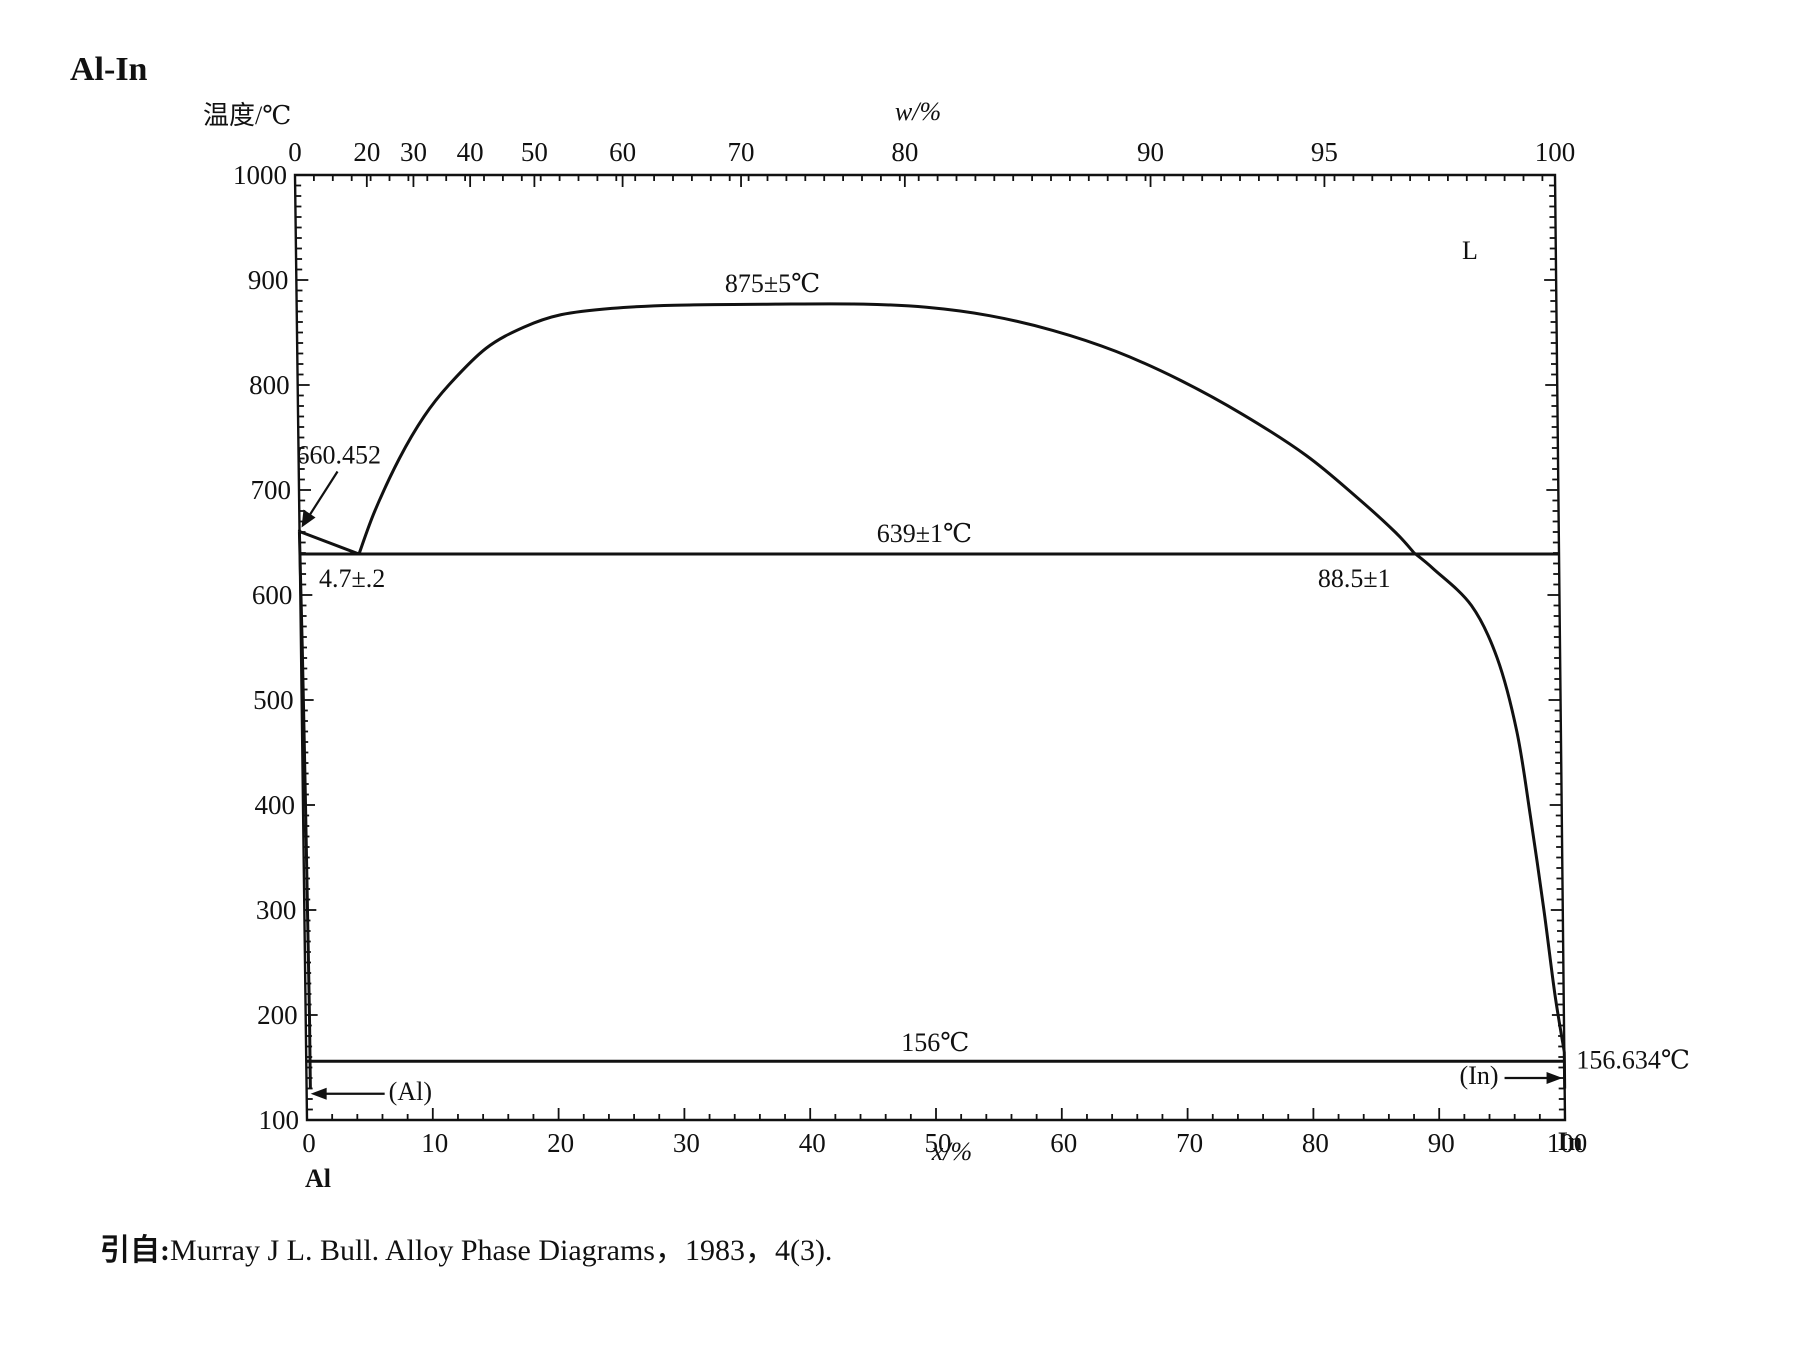 The height and width of the screenshot is (1346, 1795). Describe the element at coordinates (272, 595) in the screenshot. I see `y-tick-label: 600` at that location.